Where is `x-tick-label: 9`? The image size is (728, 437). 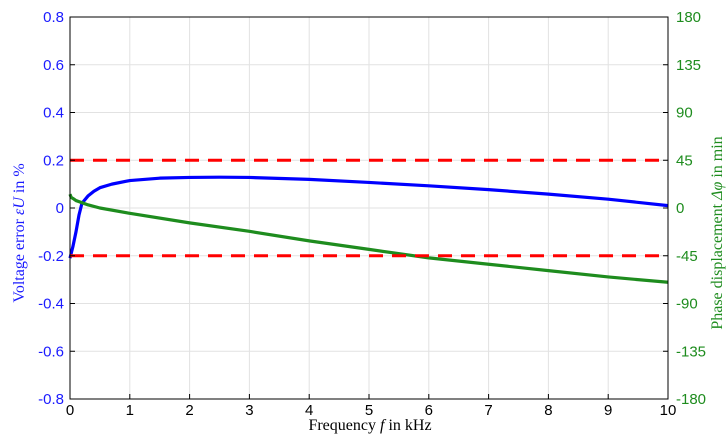
x-tick-label: 9 is located at coordinates (608, 410).